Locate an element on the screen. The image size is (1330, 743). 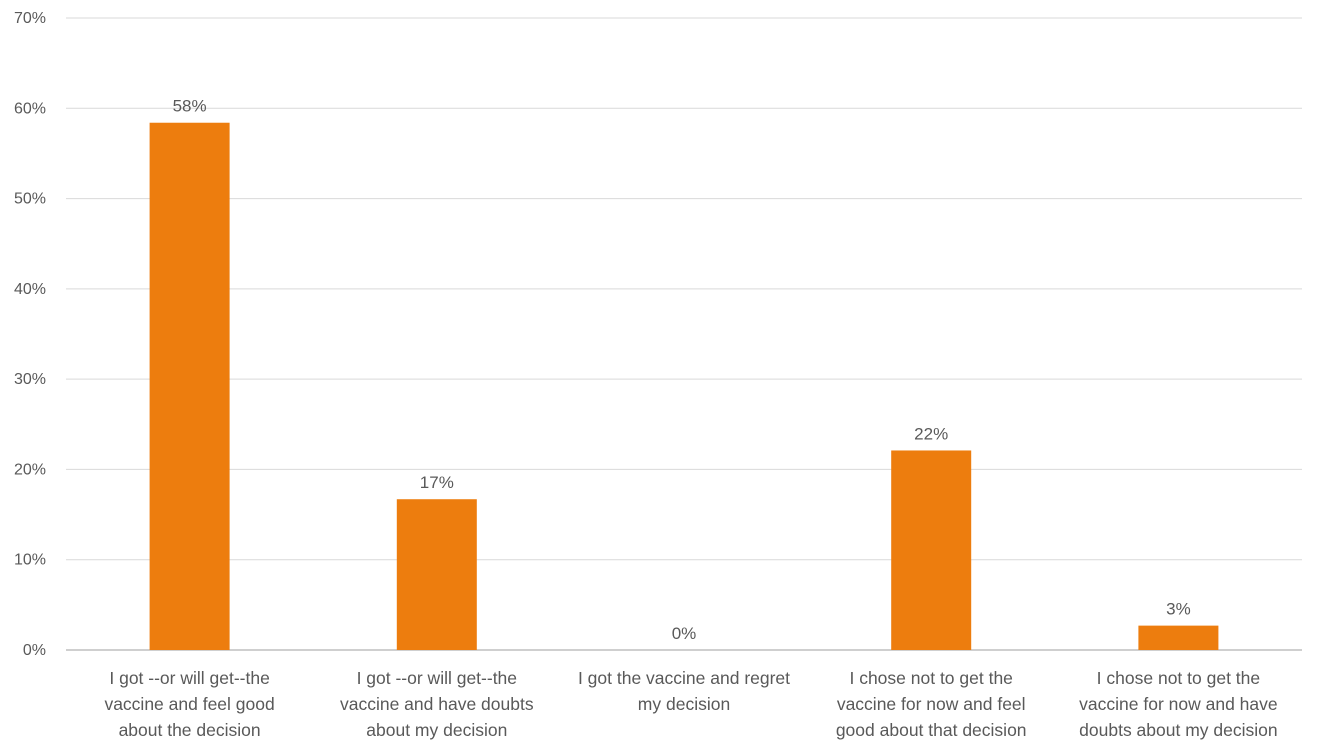
category-label-line: vaccine for now and feel is located at coordinates (931, 704).